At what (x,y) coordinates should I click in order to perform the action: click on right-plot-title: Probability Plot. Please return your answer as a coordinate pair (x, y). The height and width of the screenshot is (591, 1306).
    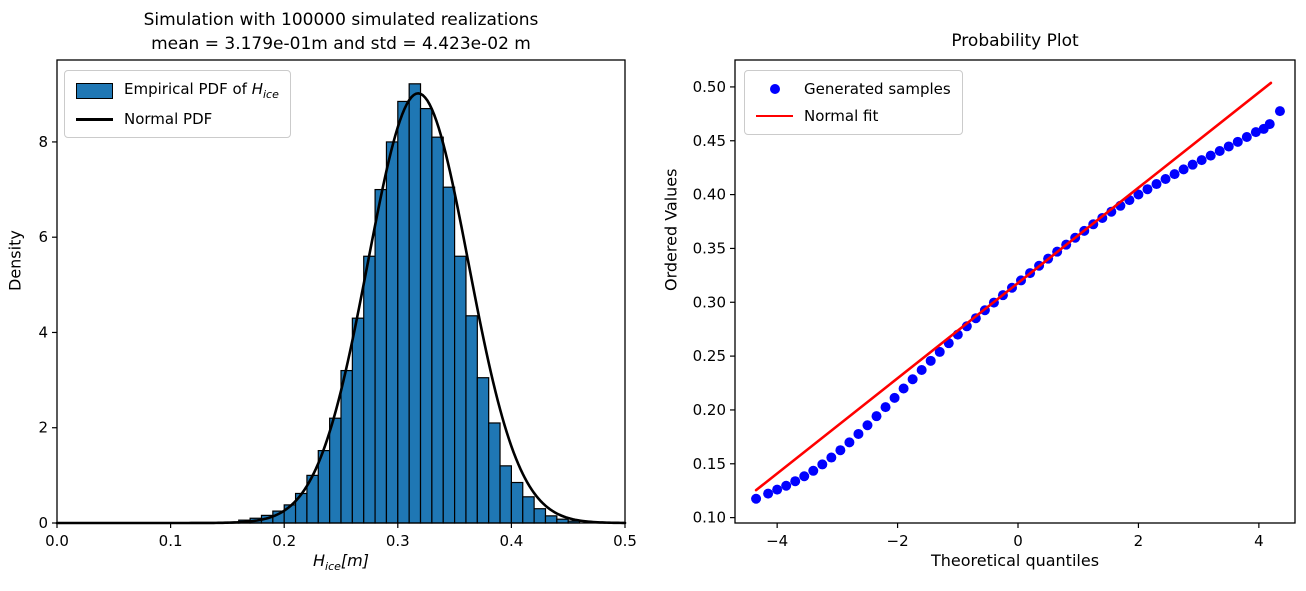
    Looking at the image, I should click on (1015, 41).